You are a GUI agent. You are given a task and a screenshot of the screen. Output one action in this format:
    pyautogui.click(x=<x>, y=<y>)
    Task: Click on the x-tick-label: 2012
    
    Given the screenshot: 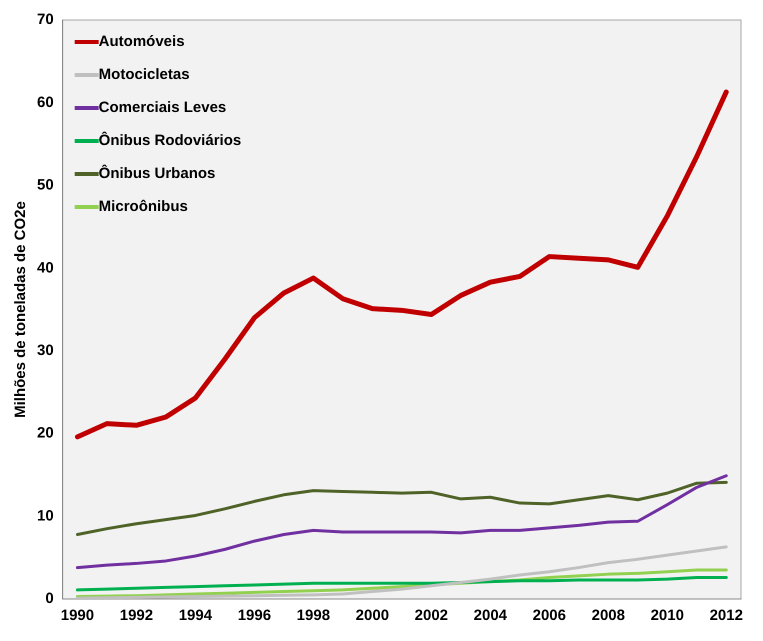 What is the action you would take?
    pyautogui.click(x=726, y=615)
    